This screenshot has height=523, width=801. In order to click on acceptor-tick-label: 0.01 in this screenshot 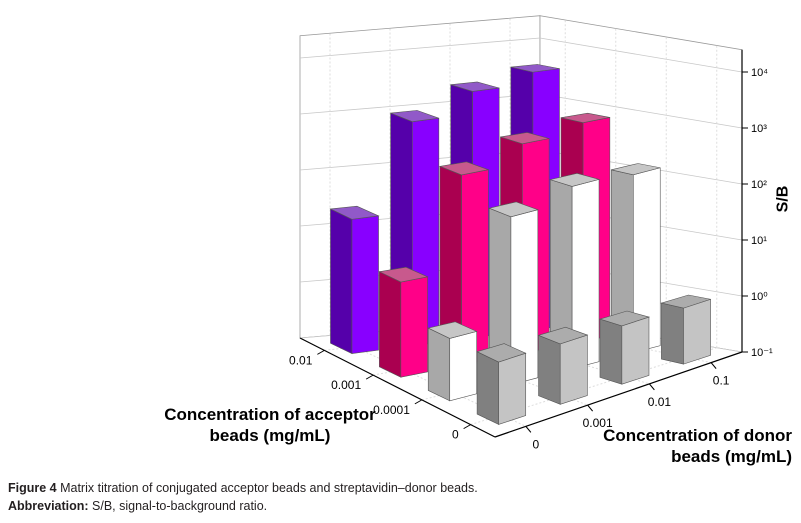, I will do `click(301, 360)`.